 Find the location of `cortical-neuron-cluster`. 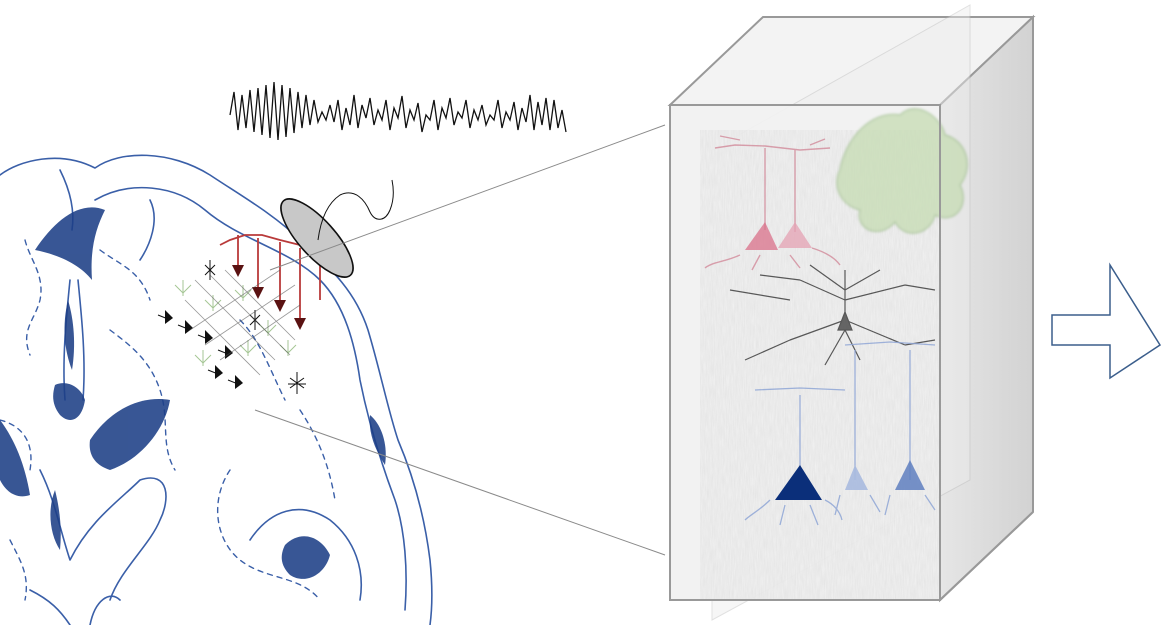

cortical-neuron-cluster is located at coordinates (244, 314).